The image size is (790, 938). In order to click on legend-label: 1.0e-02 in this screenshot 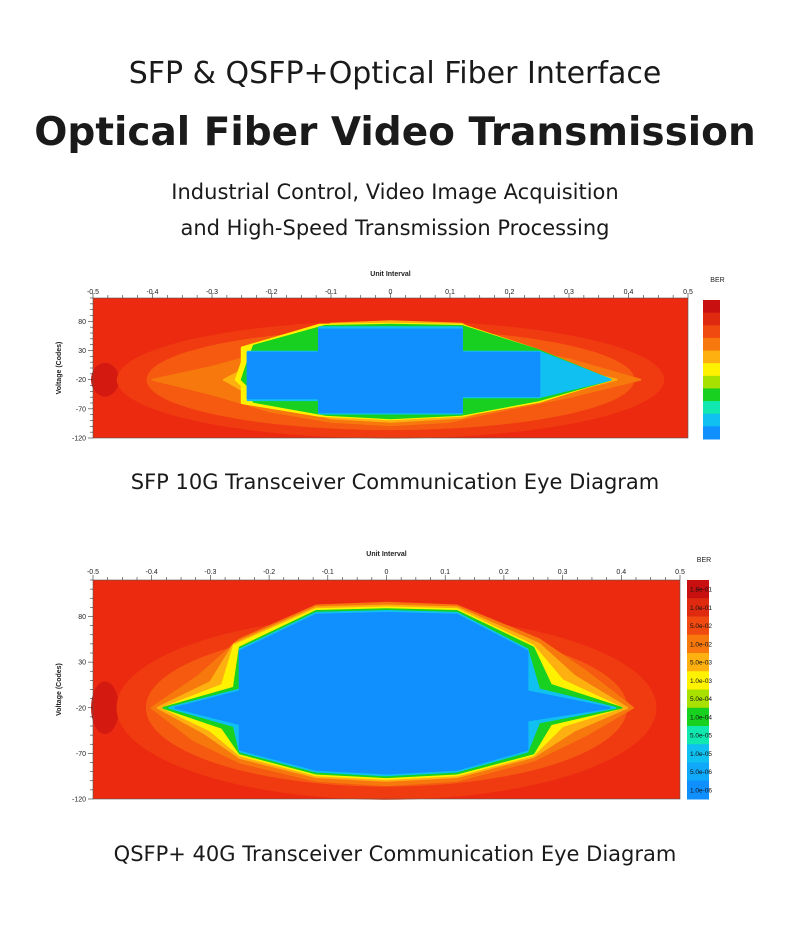, I will do `click(701, 644)`.